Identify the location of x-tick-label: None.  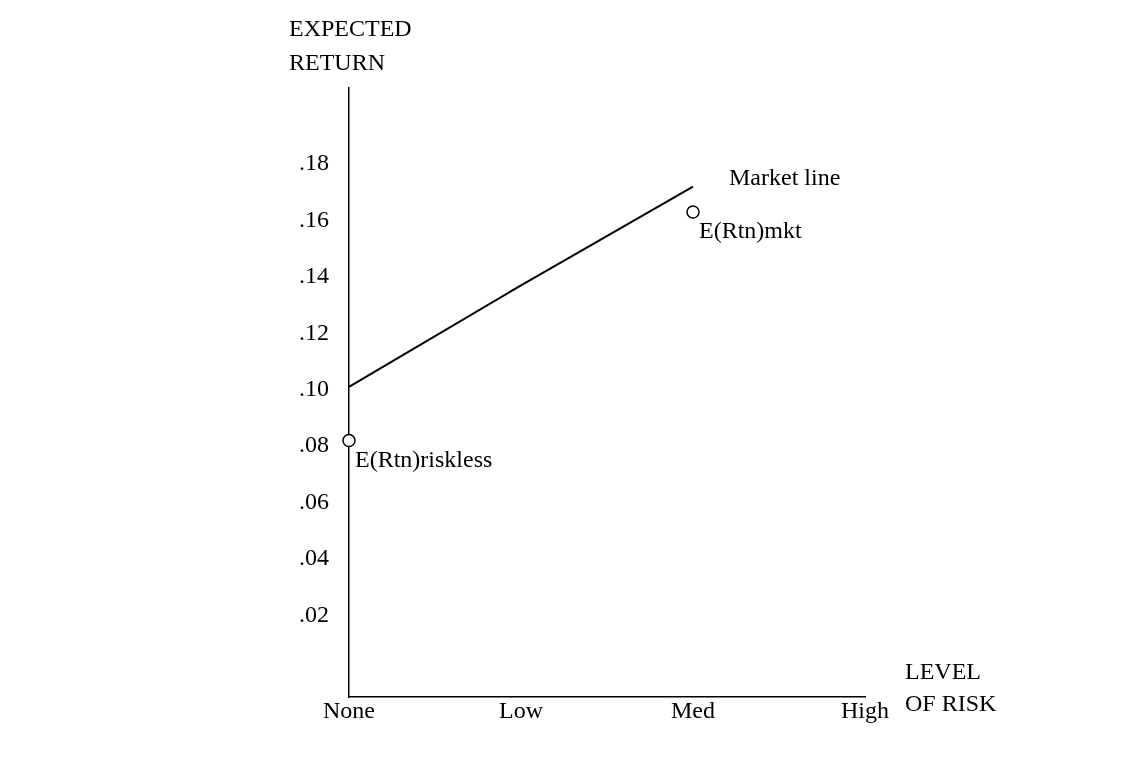
(349, 709).